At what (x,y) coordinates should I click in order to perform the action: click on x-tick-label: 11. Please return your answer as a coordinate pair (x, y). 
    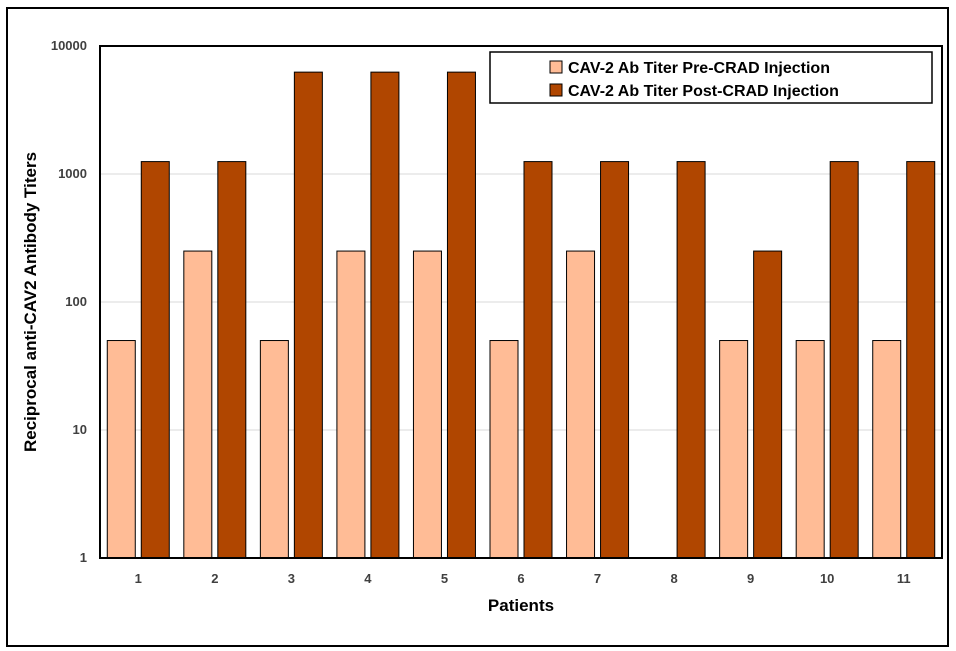
    Looking at the image, I should click on (904, 578).